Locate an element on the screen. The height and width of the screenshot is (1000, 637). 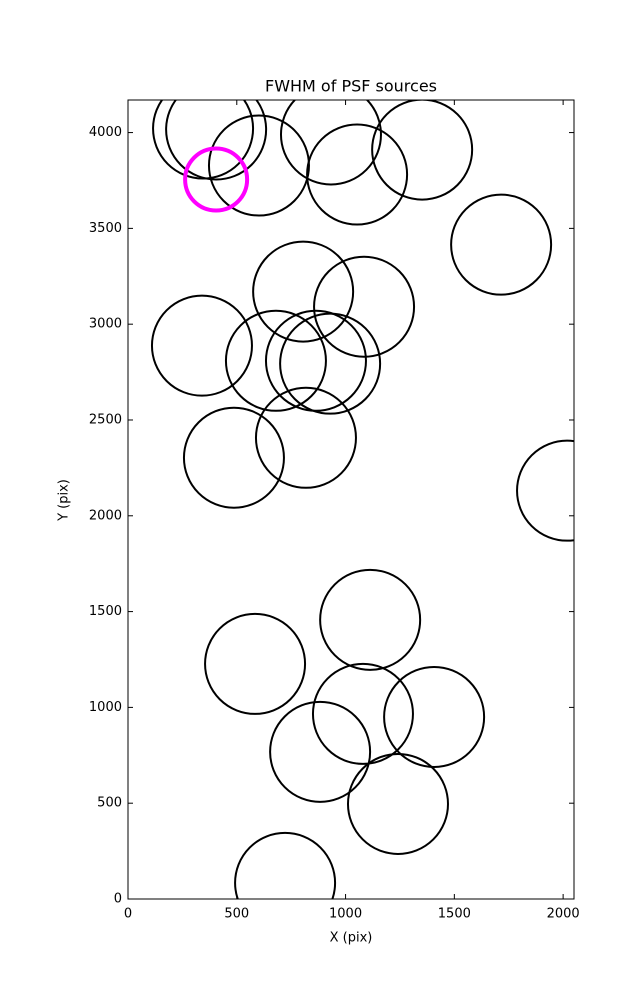
y-axis-label: Y (pix) is located at coordinates (64, 500).